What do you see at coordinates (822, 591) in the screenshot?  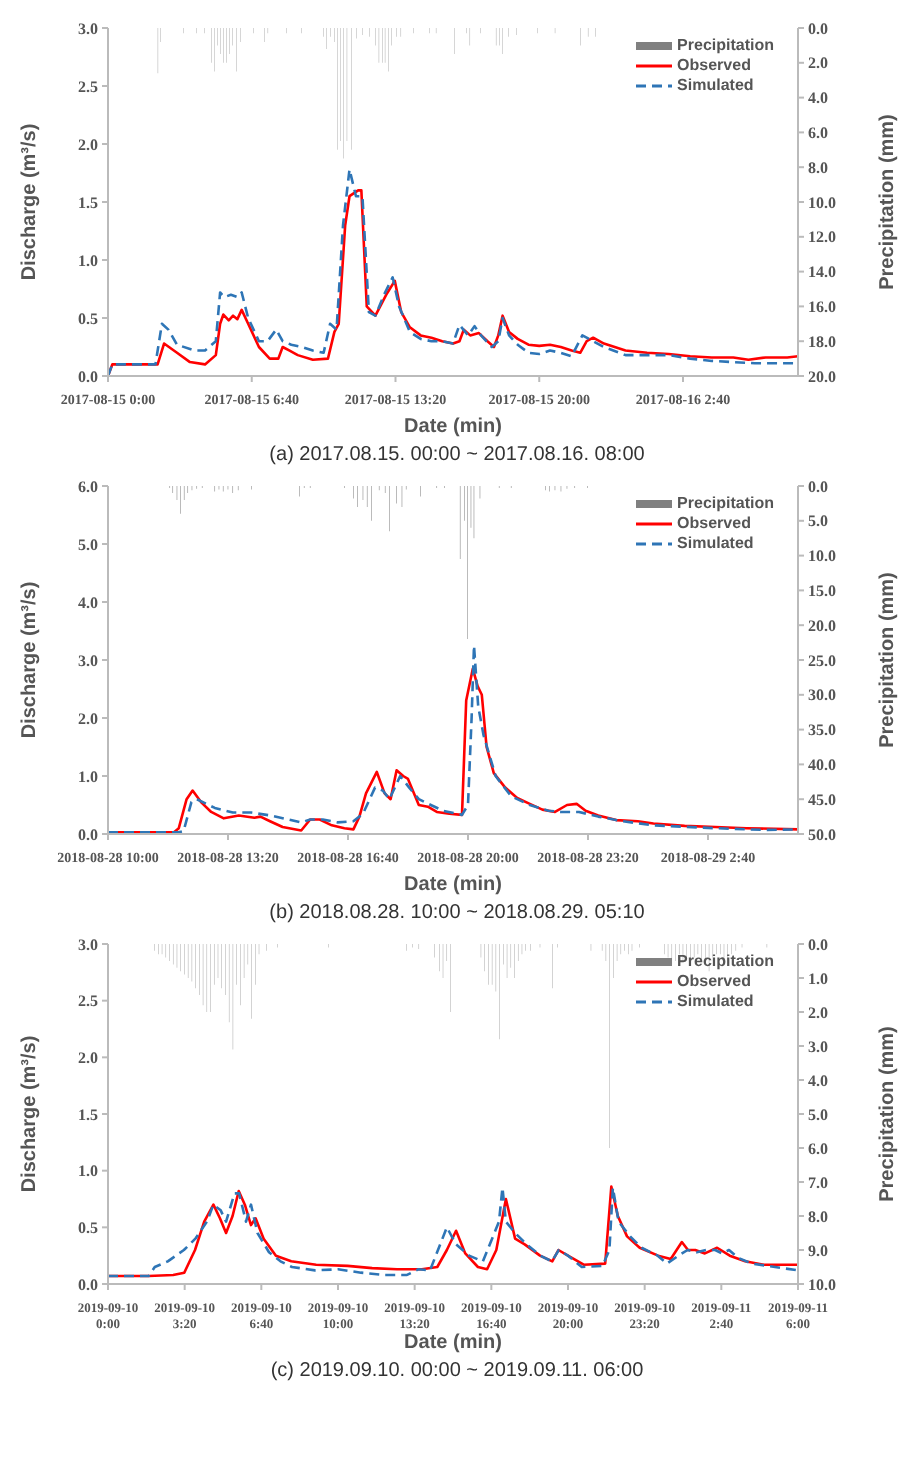 I see `y2-tick-label: 15.0` at bounding box center [822, 591].